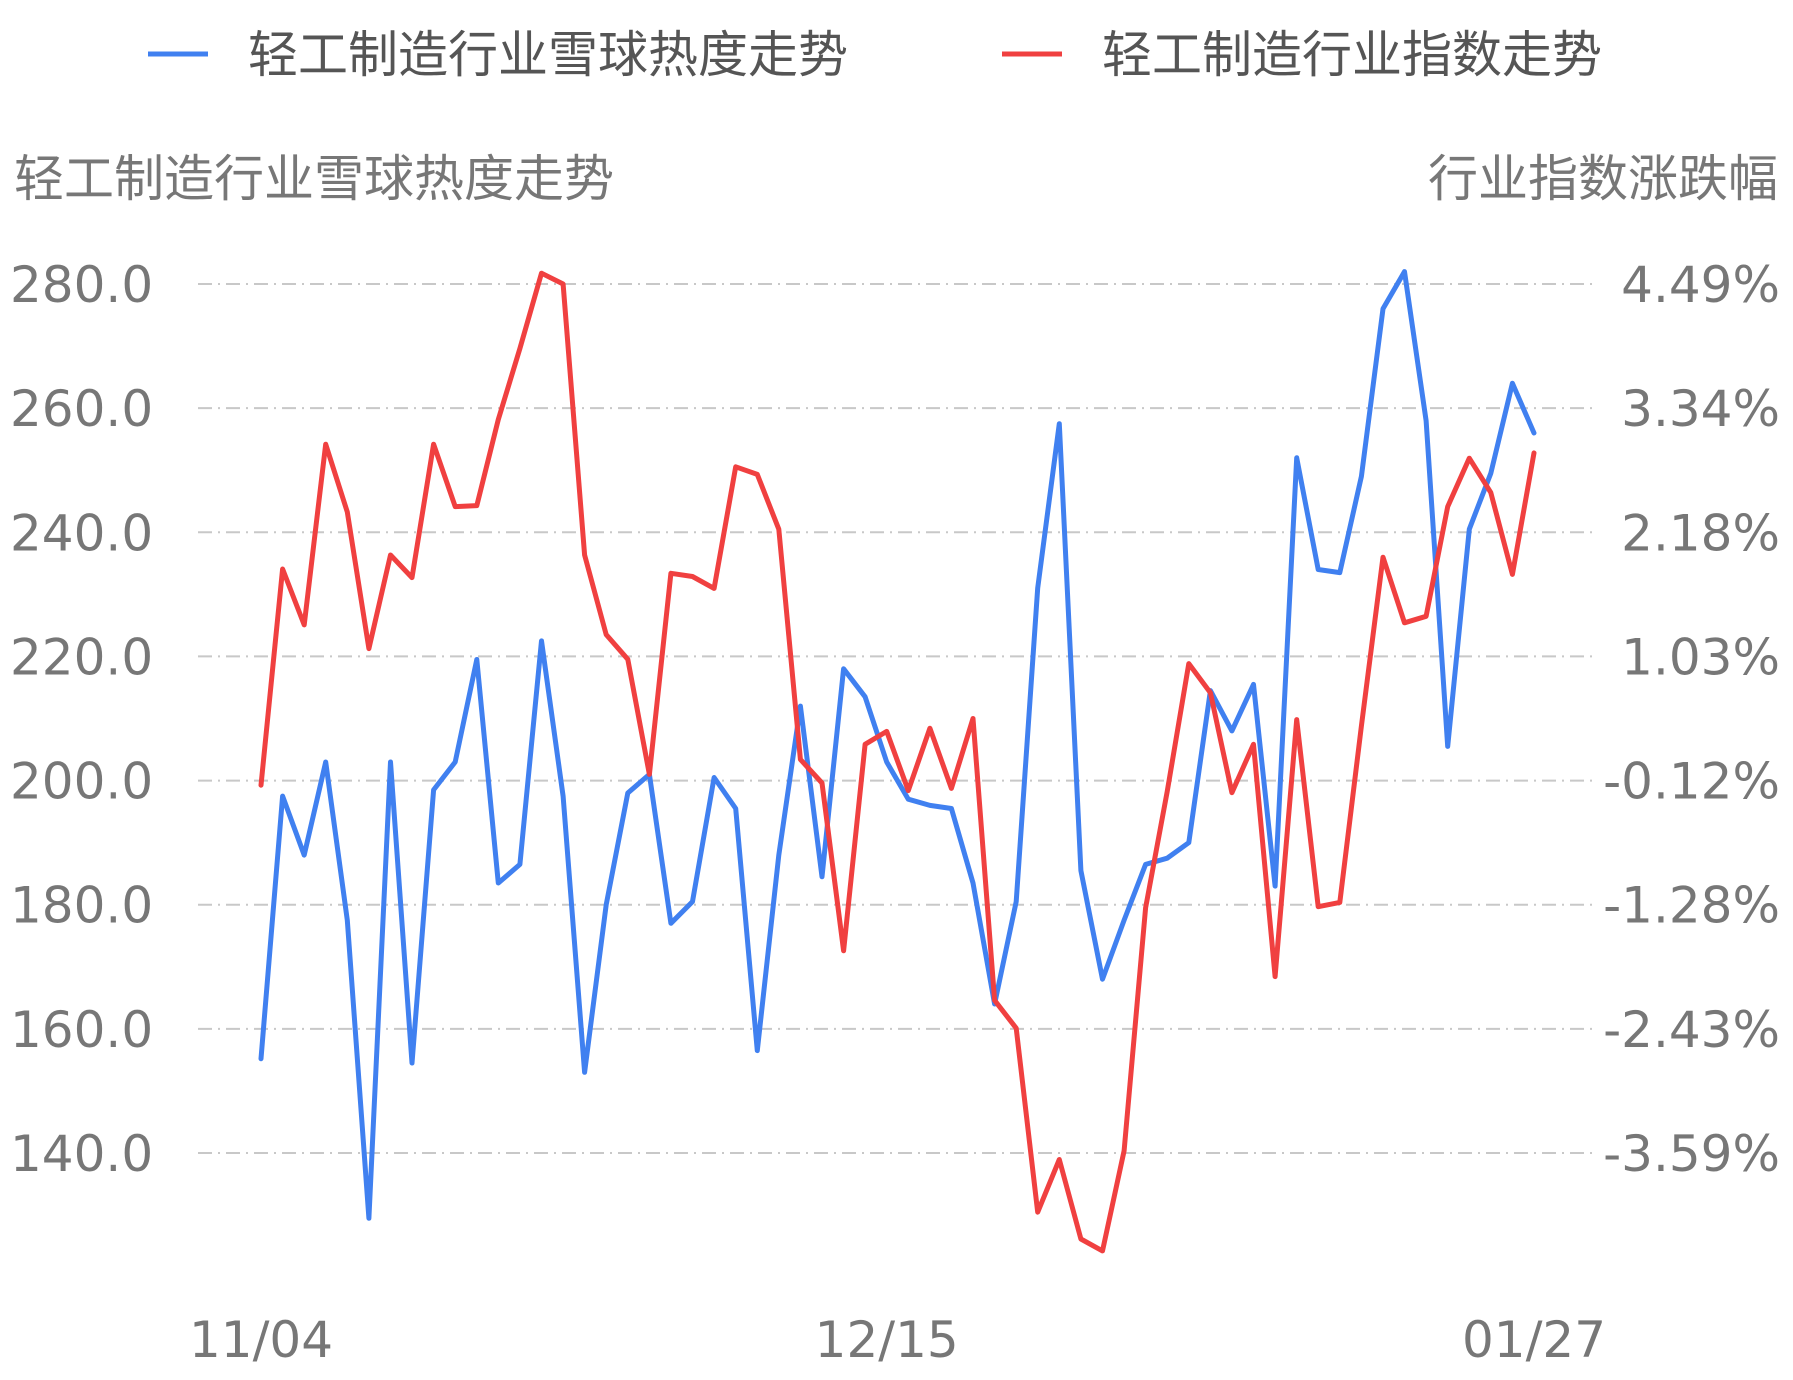 Image resolution: width=1793 pixels, height=1380 pixels. I want to click on right-tick-label: -1.28%, so click(1691, 906).